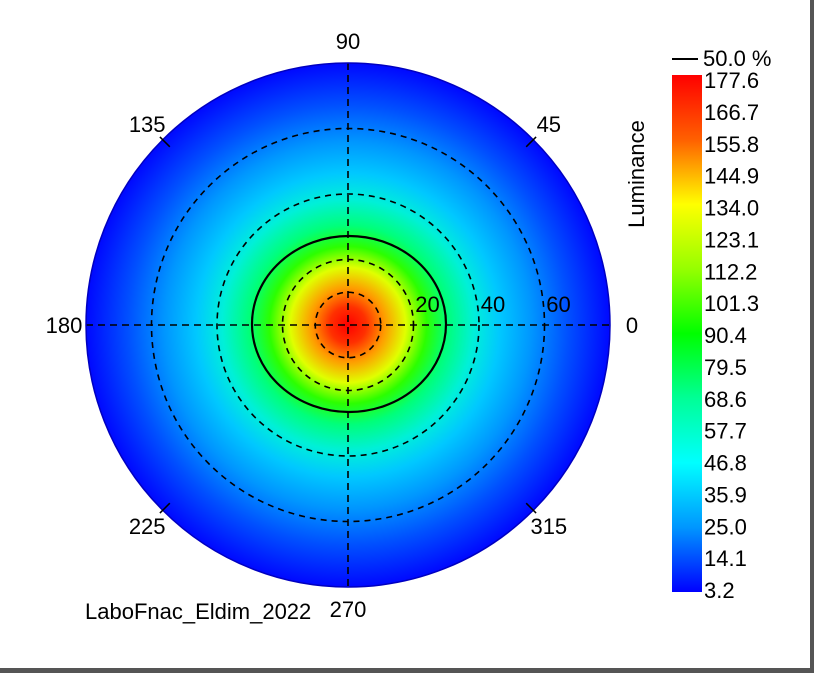 This screenshot has width=817, height=674. I want to click on inclination-label-20: 20, so click(427, 304).